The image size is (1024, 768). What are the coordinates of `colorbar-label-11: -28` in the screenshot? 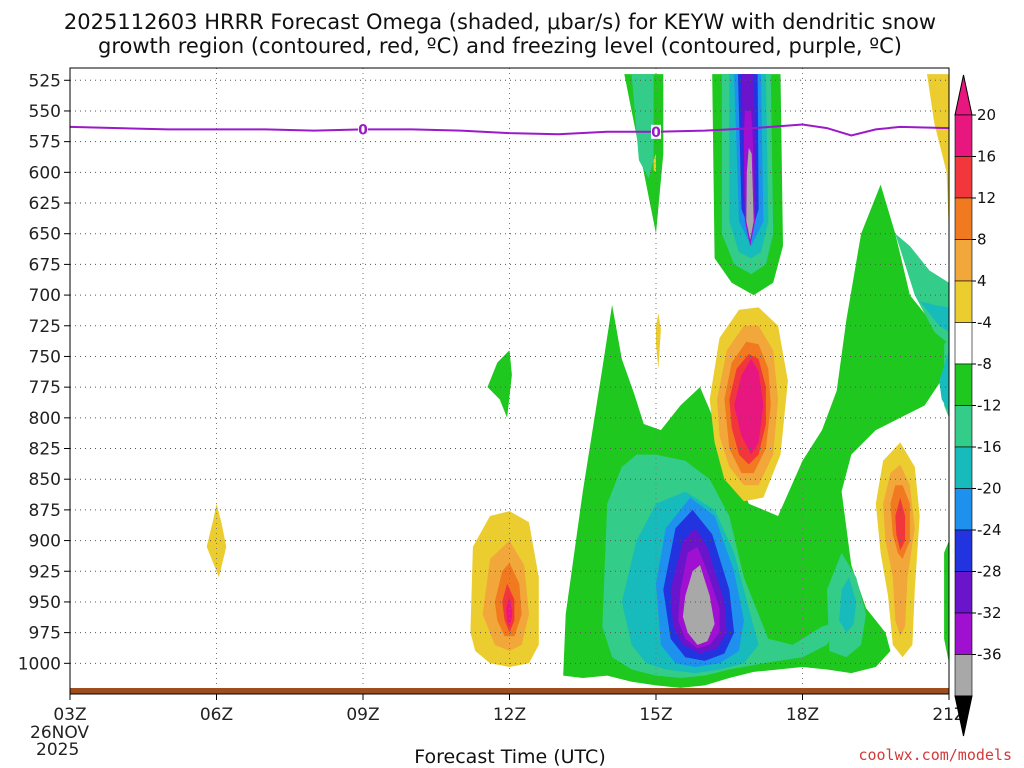 It's located at (989, 572).